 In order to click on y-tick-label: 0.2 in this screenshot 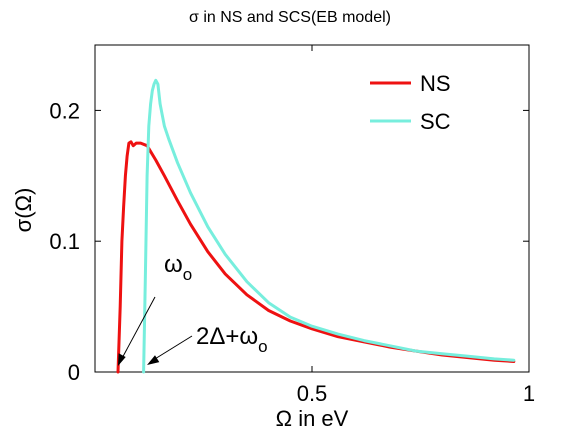, I will do `click(64, 110)`.